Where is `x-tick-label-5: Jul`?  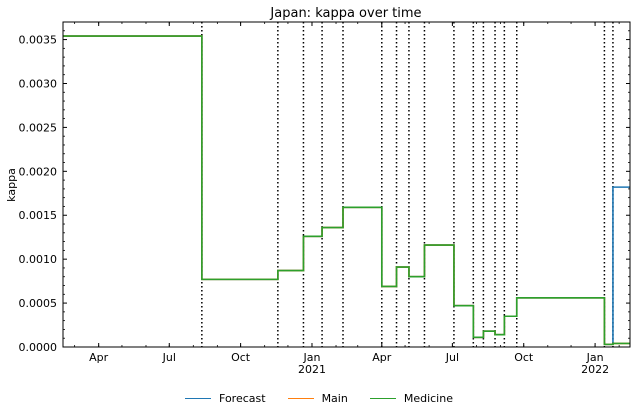 x-tick-label-5: Jul is located at coordinates (452, 357).